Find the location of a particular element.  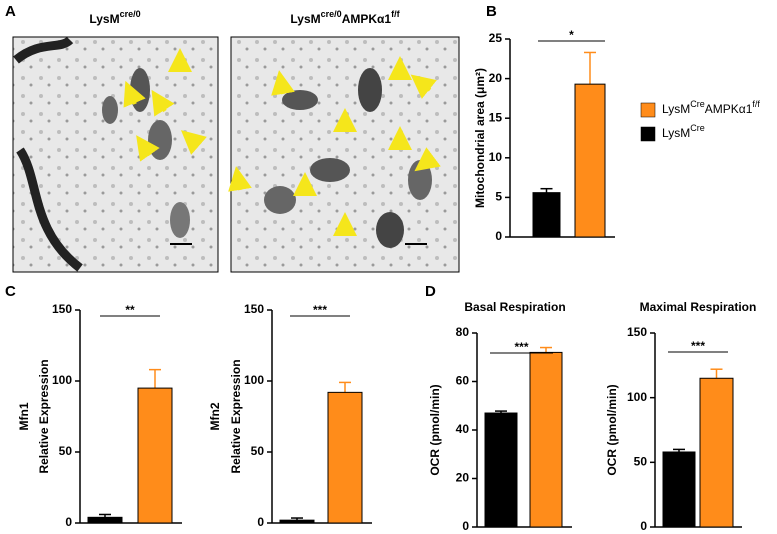

arrows is located at coordinates (282, 142).